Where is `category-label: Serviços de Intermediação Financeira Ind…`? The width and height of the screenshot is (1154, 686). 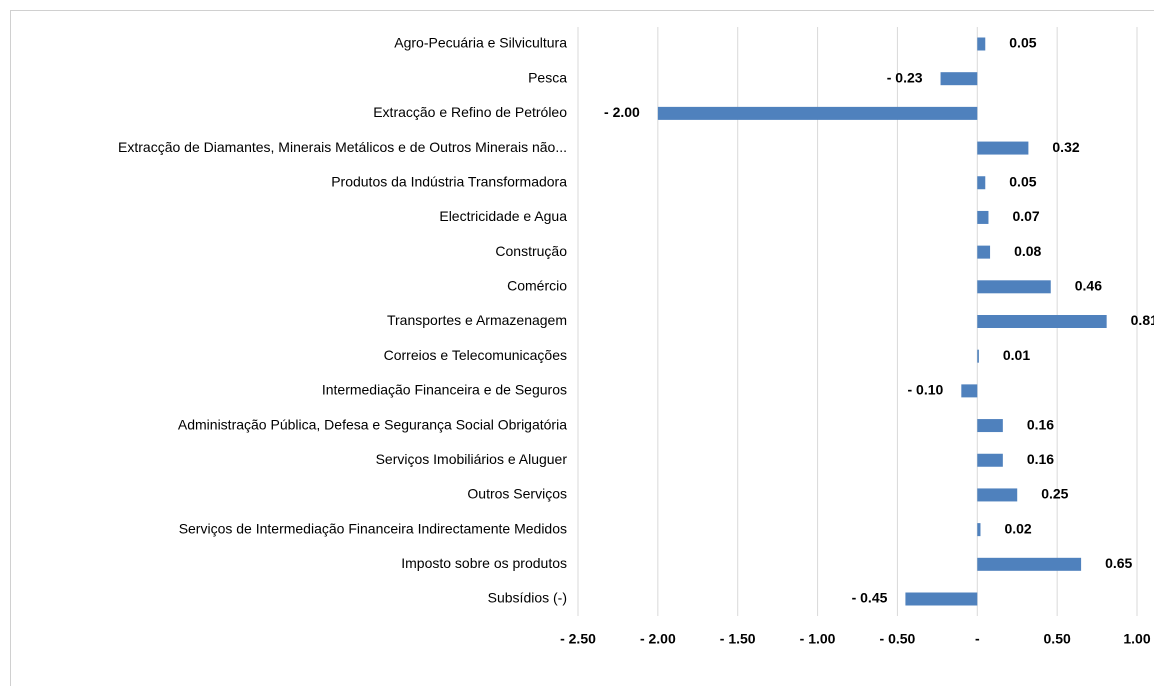
category-label: Serviços de Intermediação Financeira Ind… is located at coordinates (373, 528).